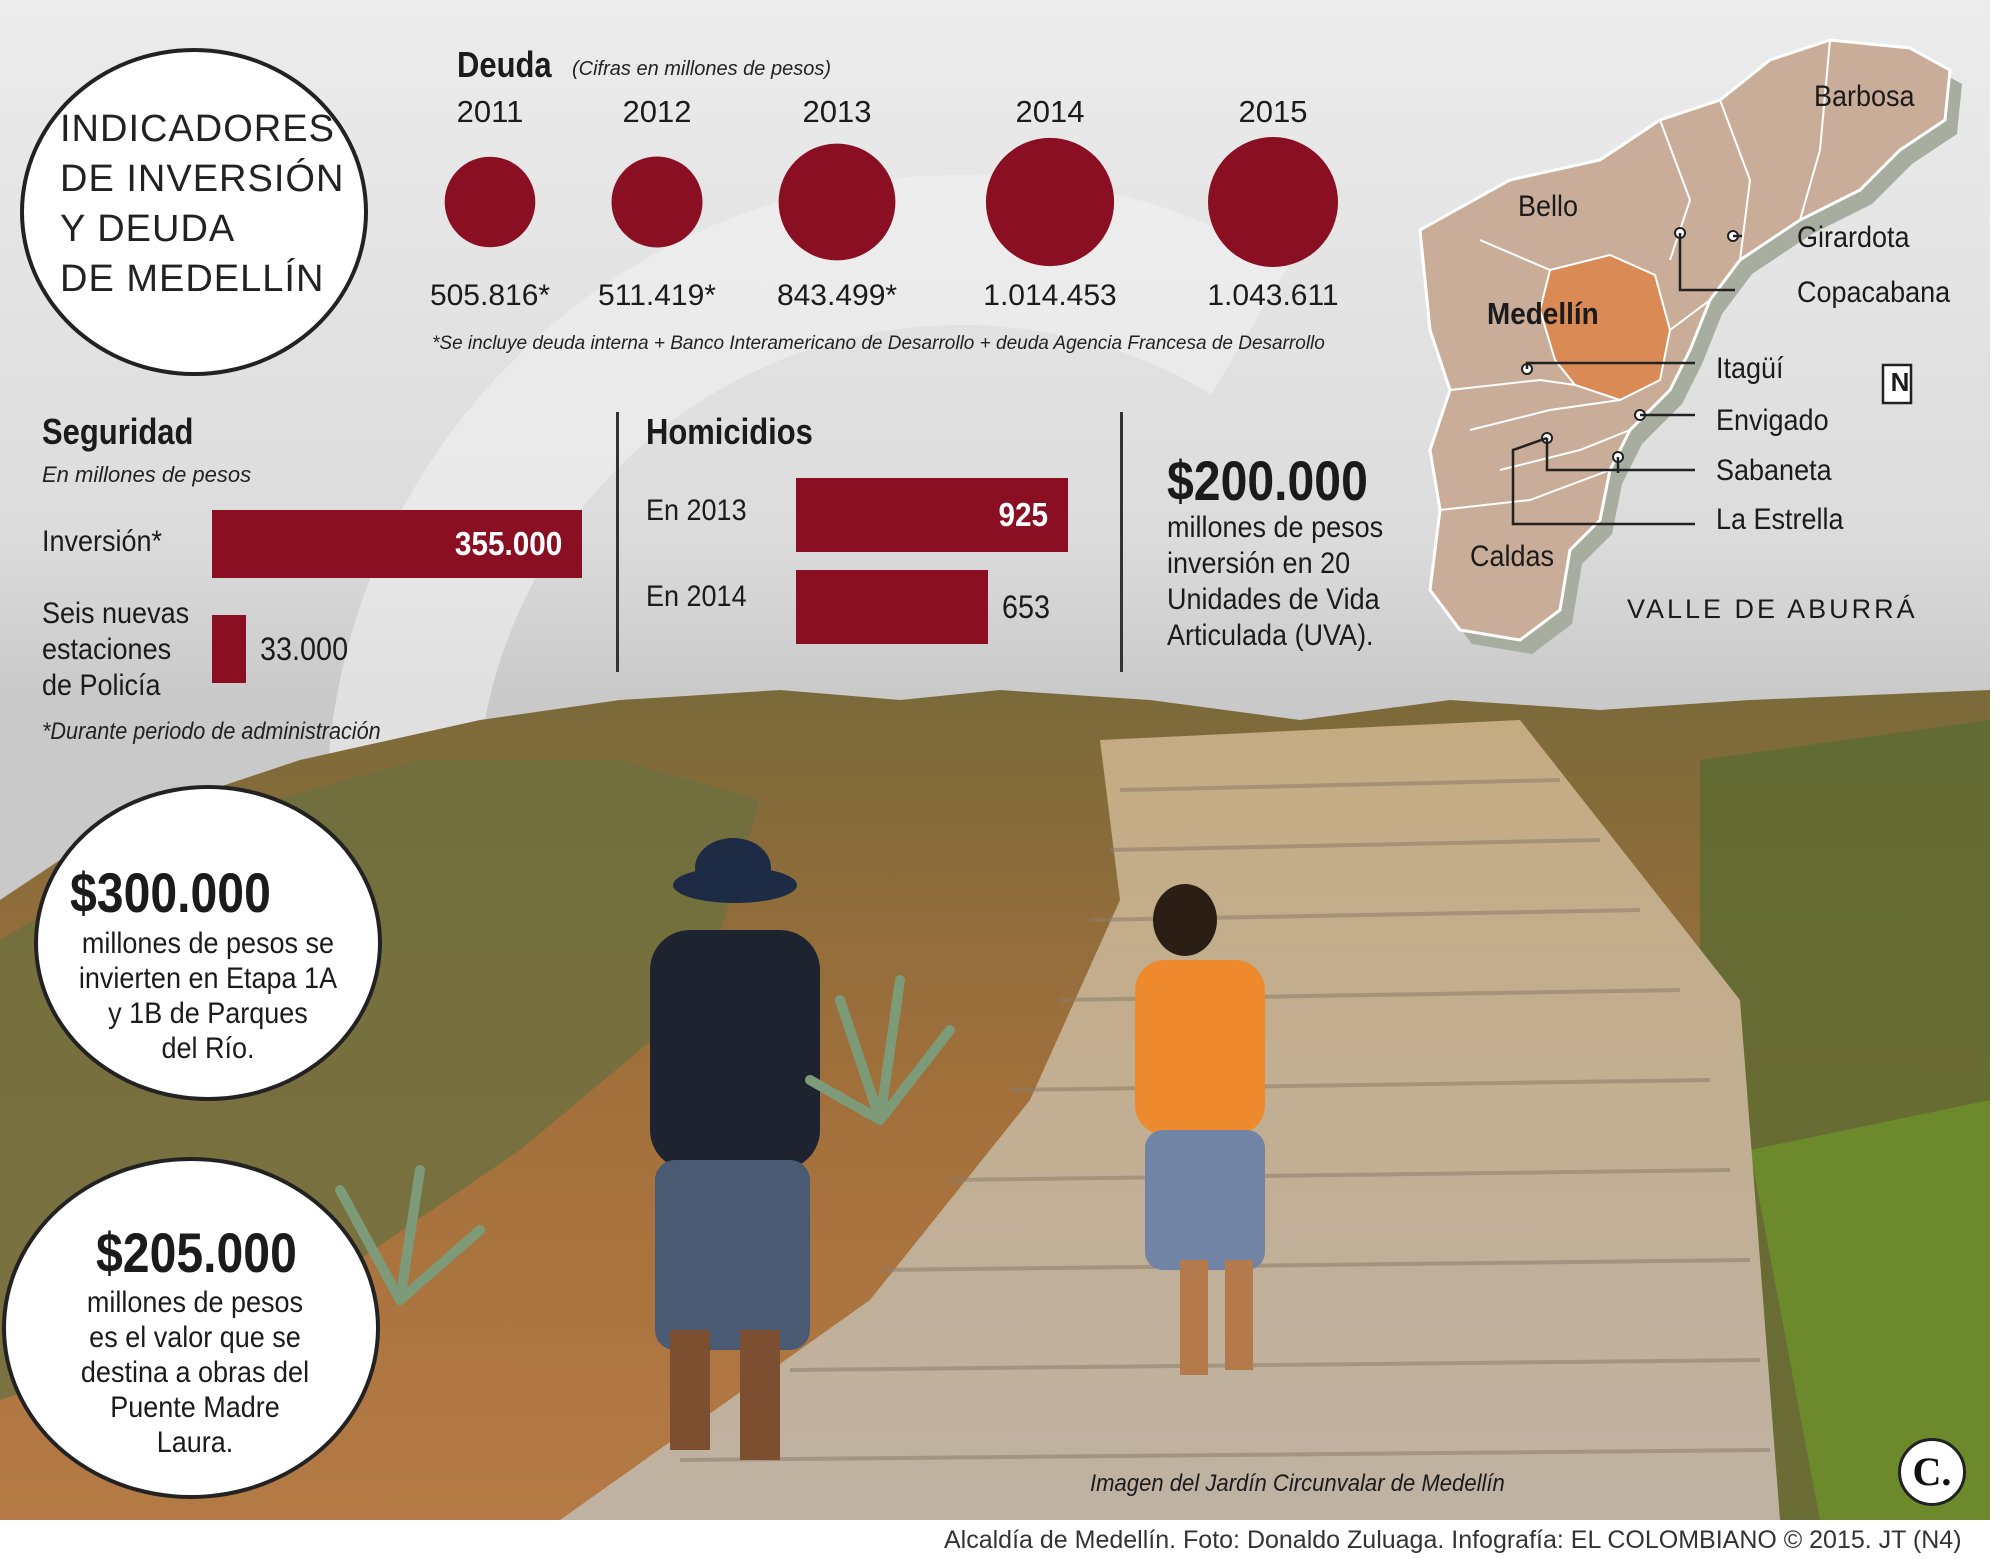  I want to click on divider-right, so click(1121, 542).